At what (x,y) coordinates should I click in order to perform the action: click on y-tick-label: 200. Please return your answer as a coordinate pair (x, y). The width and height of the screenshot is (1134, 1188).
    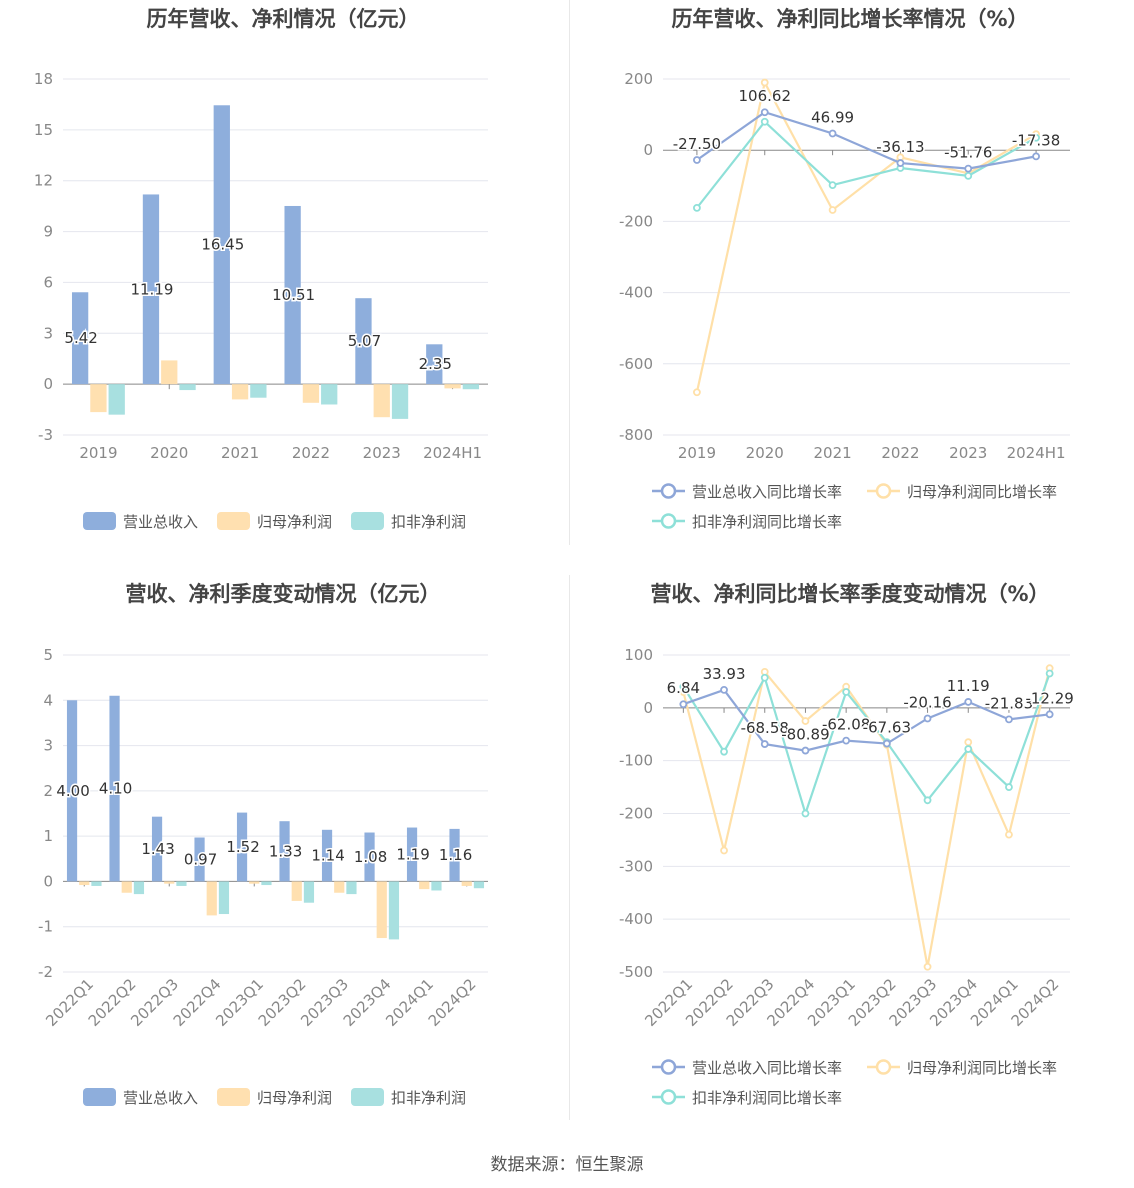
    Looking at the image, I should click on (638, 79).